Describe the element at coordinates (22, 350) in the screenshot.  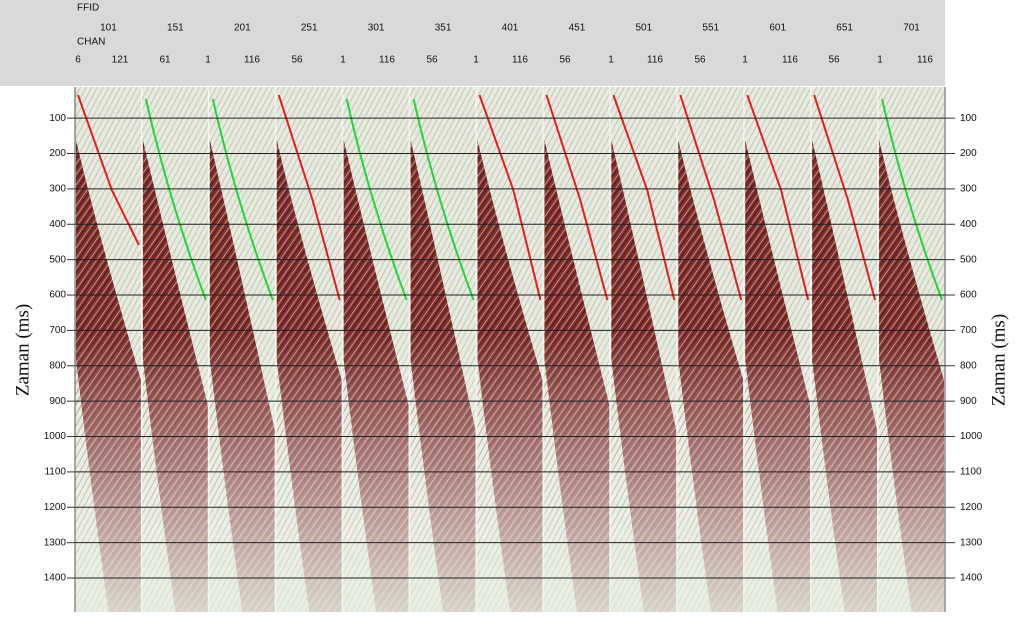
I see `axis-label-left: Zaman (ms)` at that location.